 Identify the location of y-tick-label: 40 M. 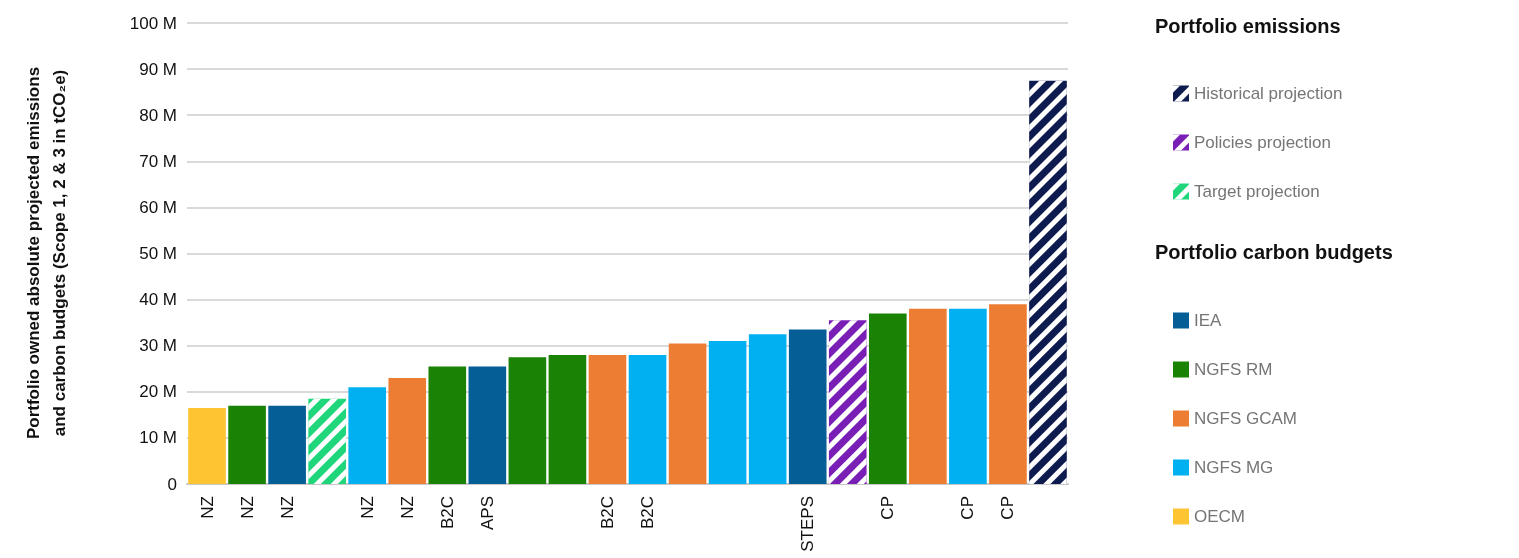
(158, 300).